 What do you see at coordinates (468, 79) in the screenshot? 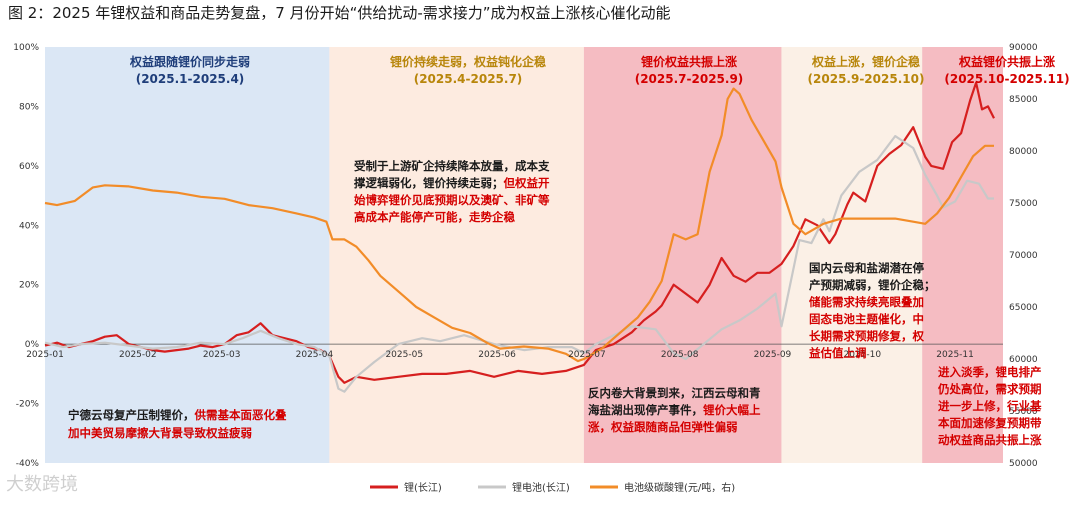
I see `region-period-2: (2025.4-2025.7)` at bounding box center [468, 79].